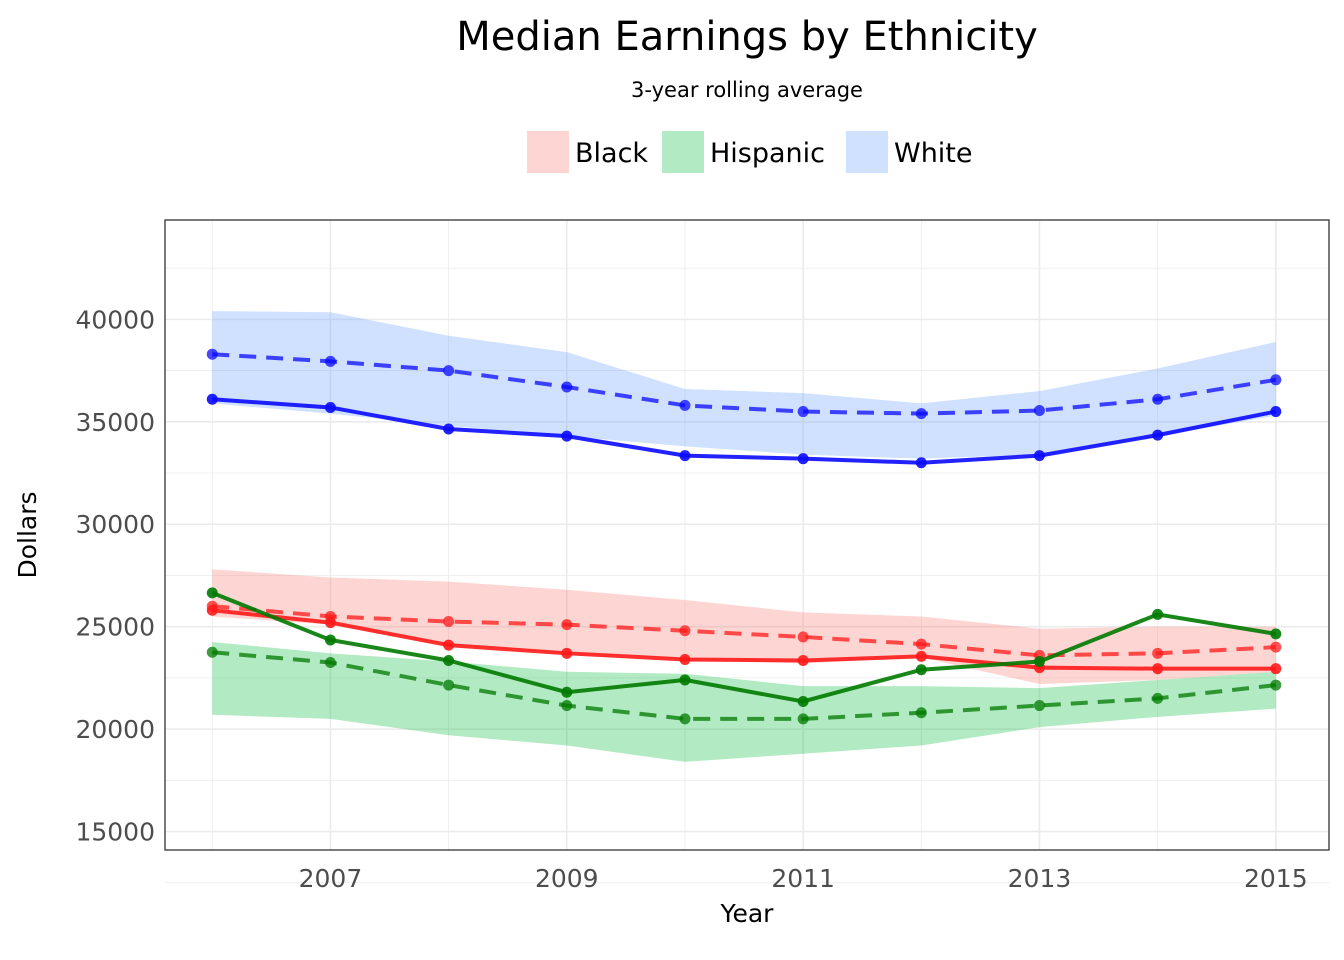 The width and height of the screenshot is (1344, 960). What do you see at coordinates (115, 319) in the screenshot?
I see `y-tick-label: 40000` at bounding box center [115, 319].